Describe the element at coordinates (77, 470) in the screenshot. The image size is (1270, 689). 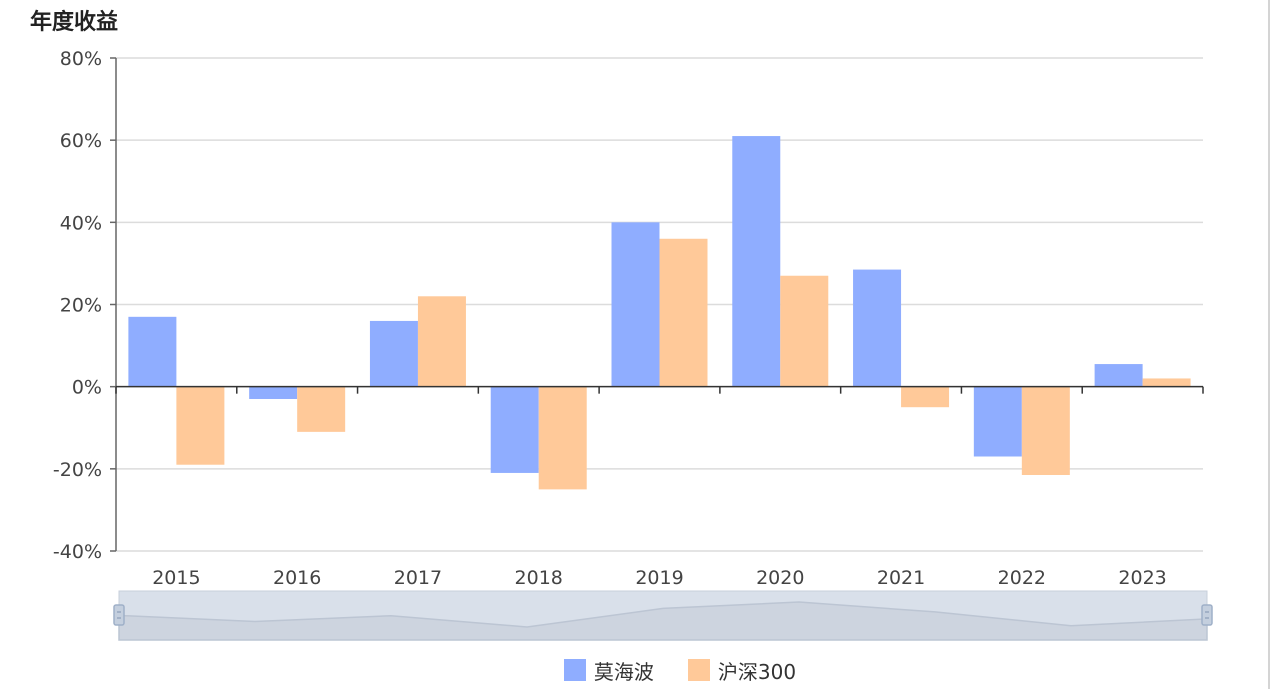
I see `y-tick-label: -20%` at that location.